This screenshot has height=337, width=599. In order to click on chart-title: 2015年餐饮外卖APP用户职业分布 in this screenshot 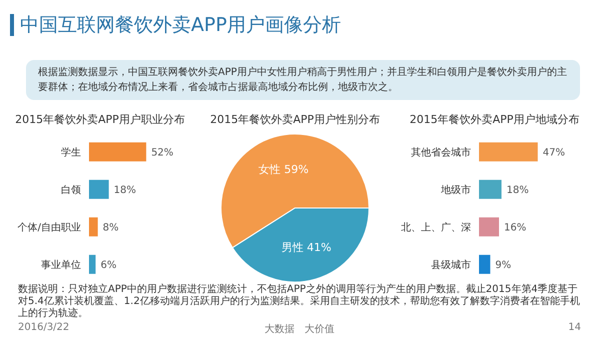, I will do `click(100, 120)`.